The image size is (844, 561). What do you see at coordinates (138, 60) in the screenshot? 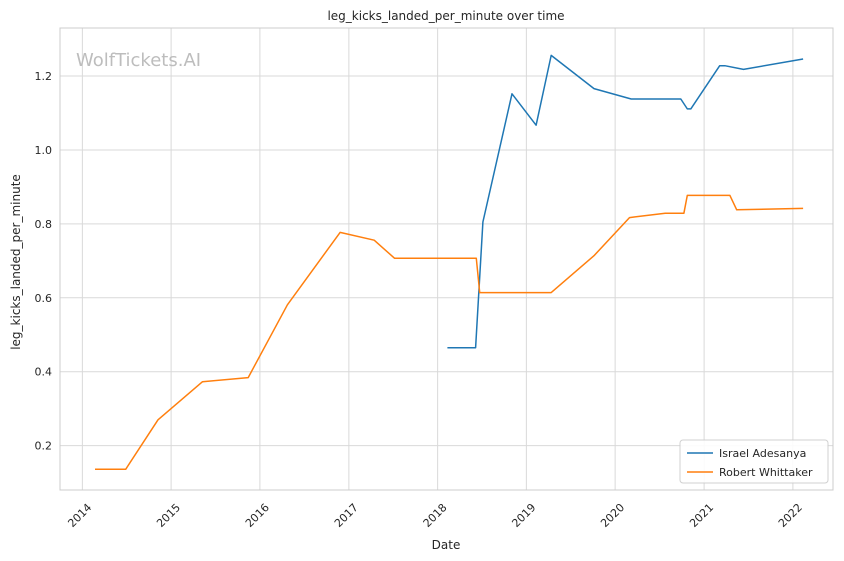
I see `watermark: WolfTickets.AI` at bounding box center [138, 60].